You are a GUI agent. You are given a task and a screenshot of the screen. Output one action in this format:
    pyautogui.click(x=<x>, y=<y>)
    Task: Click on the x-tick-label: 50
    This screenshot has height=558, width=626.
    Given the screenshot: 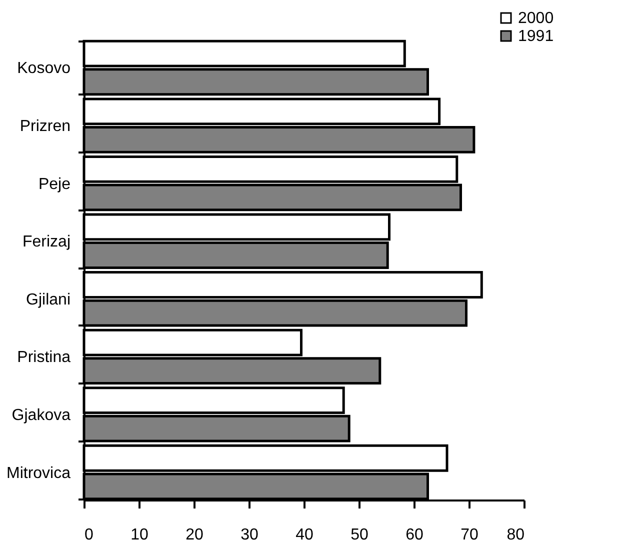 What is the action you would take?
    pyautogui.click(x=359, y=535)
    